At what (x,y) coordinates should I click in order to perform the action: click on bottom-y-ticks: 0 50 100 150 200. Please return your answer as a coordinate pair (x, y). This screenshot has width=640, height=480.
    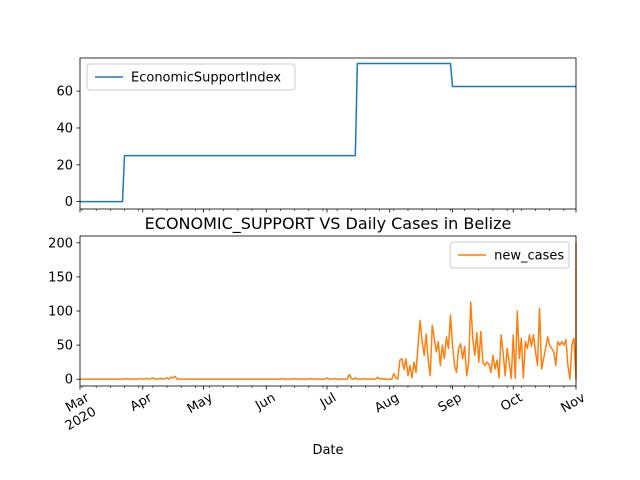
    Looking at the image, I should click on (64, 312).